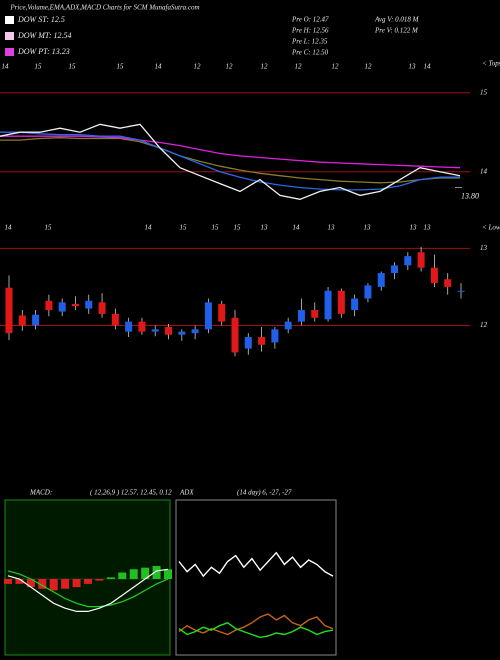 The image size is (500, 660). I want to click on panel-params: ( 12,26,9 ) 12.57, 12.45, 0.12, so click(131, 493).